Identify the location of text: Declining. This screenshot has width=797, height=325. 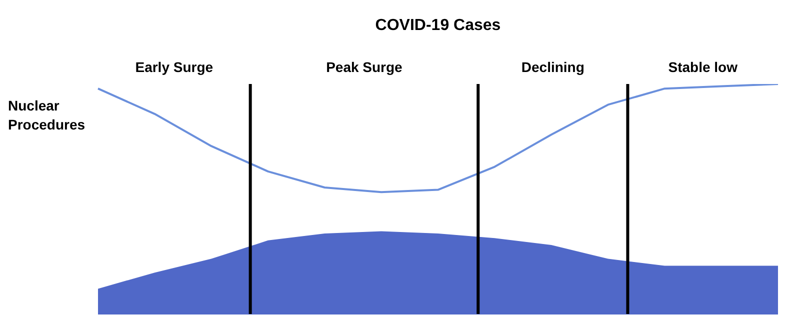
(552, 67).